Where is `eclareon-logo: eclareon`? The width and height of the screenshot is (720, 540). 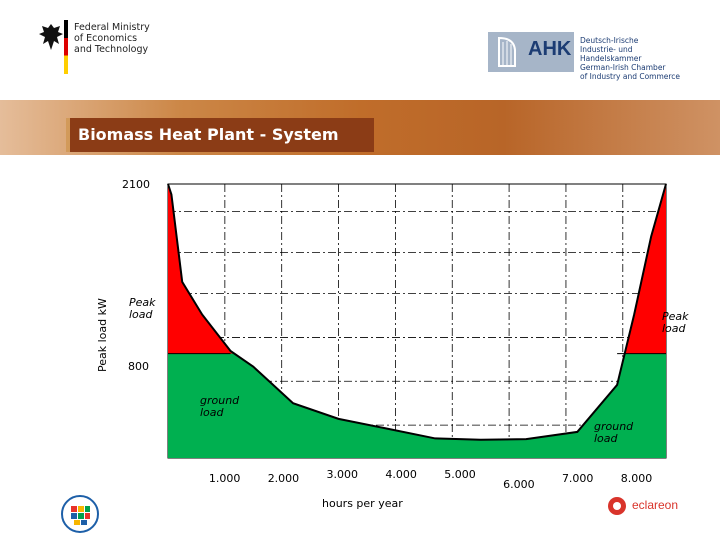
eclareon-logo: eclareon is located at coordinates (646, 506).